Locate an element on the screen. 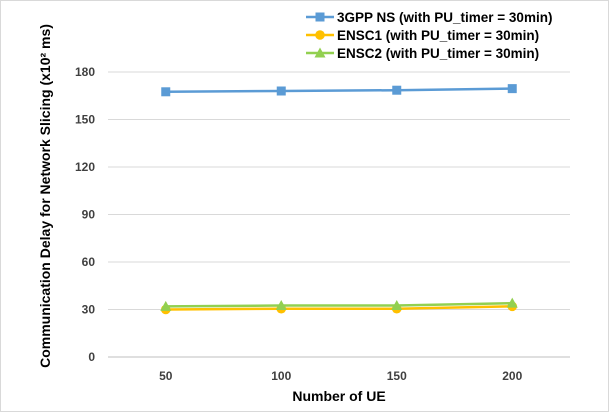 The image size is (609, 412). legend-item: ENSC2 (with PU_timer = 30min) is located at coordinates (422, 53).